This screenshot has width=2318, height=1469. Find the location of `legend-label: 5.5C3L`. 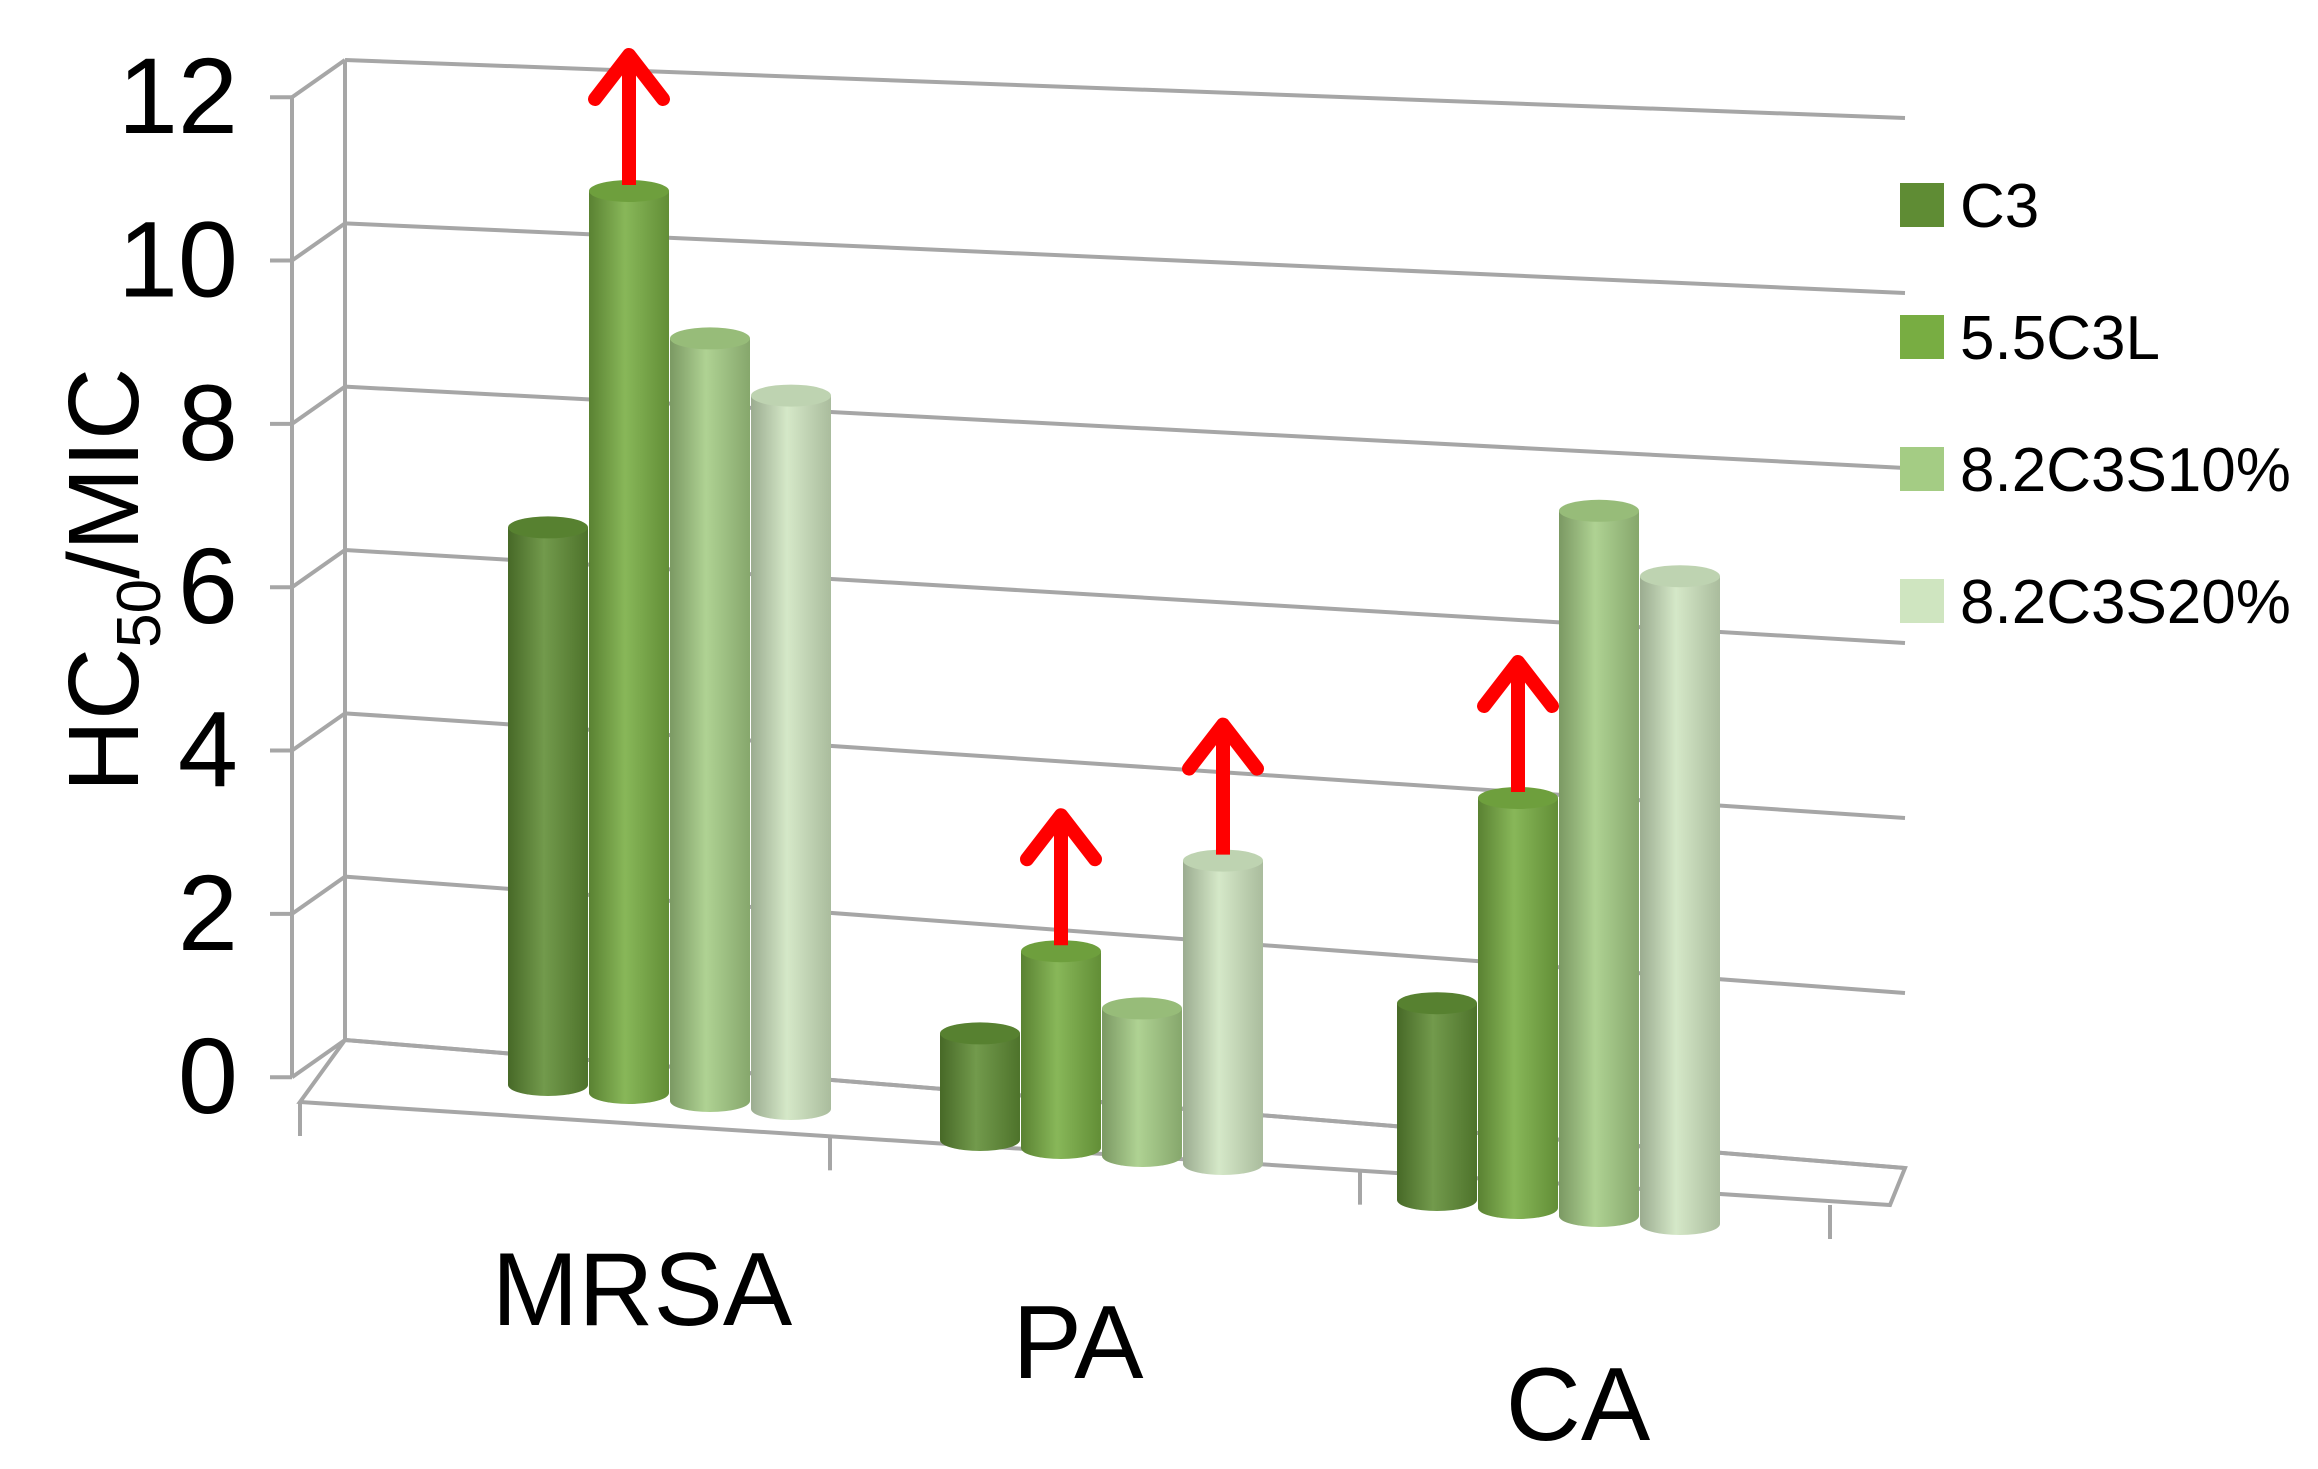

legend-label: 5.5C3L is located at coordinates (2060, 338).